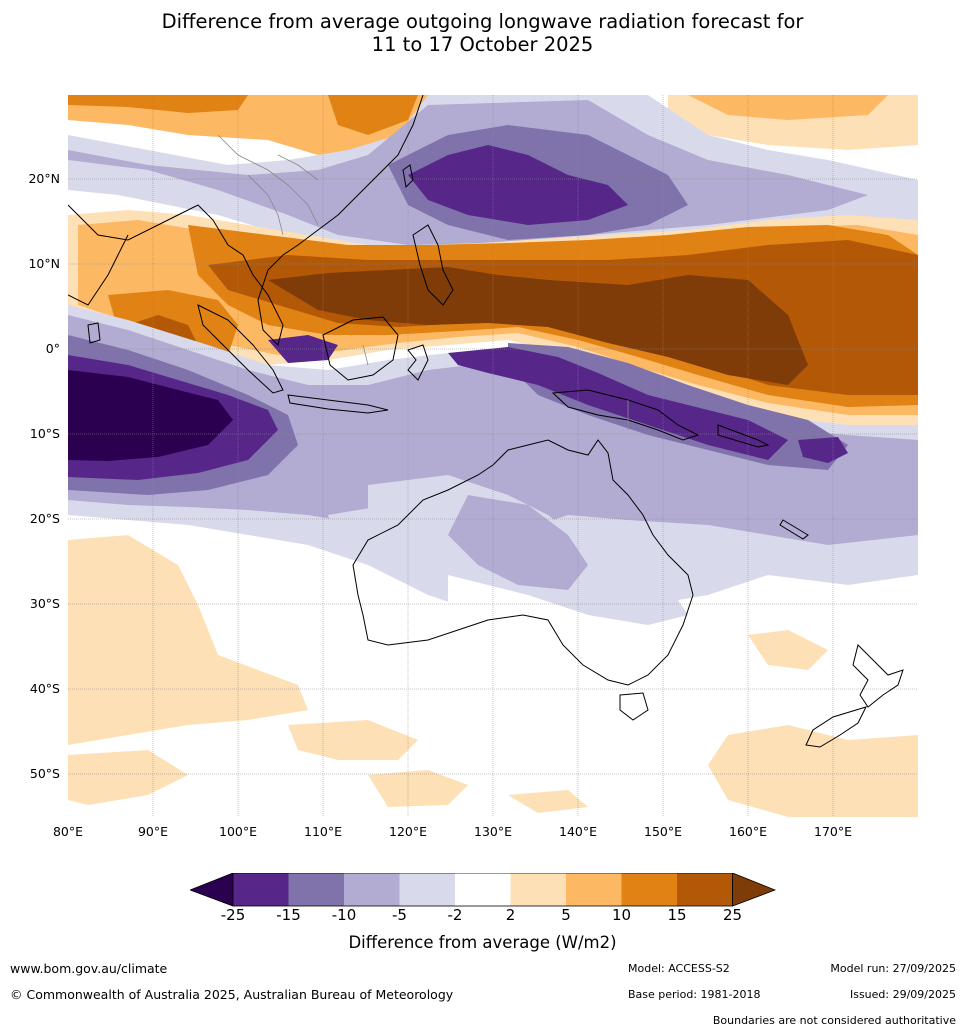 This screenshot has width=965, height=1035. What do you see at coordinates (754, 889) in the screenshot?
I see `colorbar-high-extension` at bounding box center [754, 889].